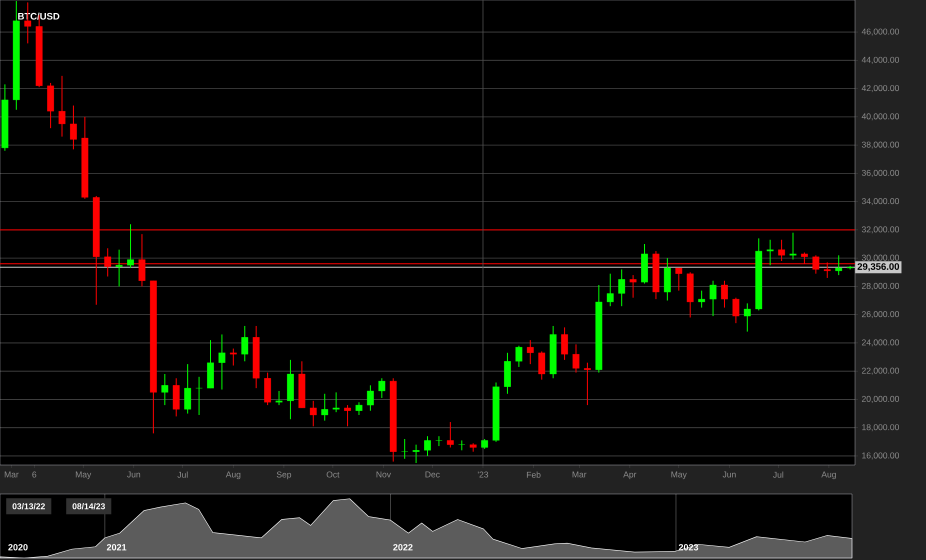 Image resolution: width=926 pixels, height=560 pixels. Describe the element at coordinates (28, 506) in the screenshot. I see `annotation: 03/13/22` at that location.